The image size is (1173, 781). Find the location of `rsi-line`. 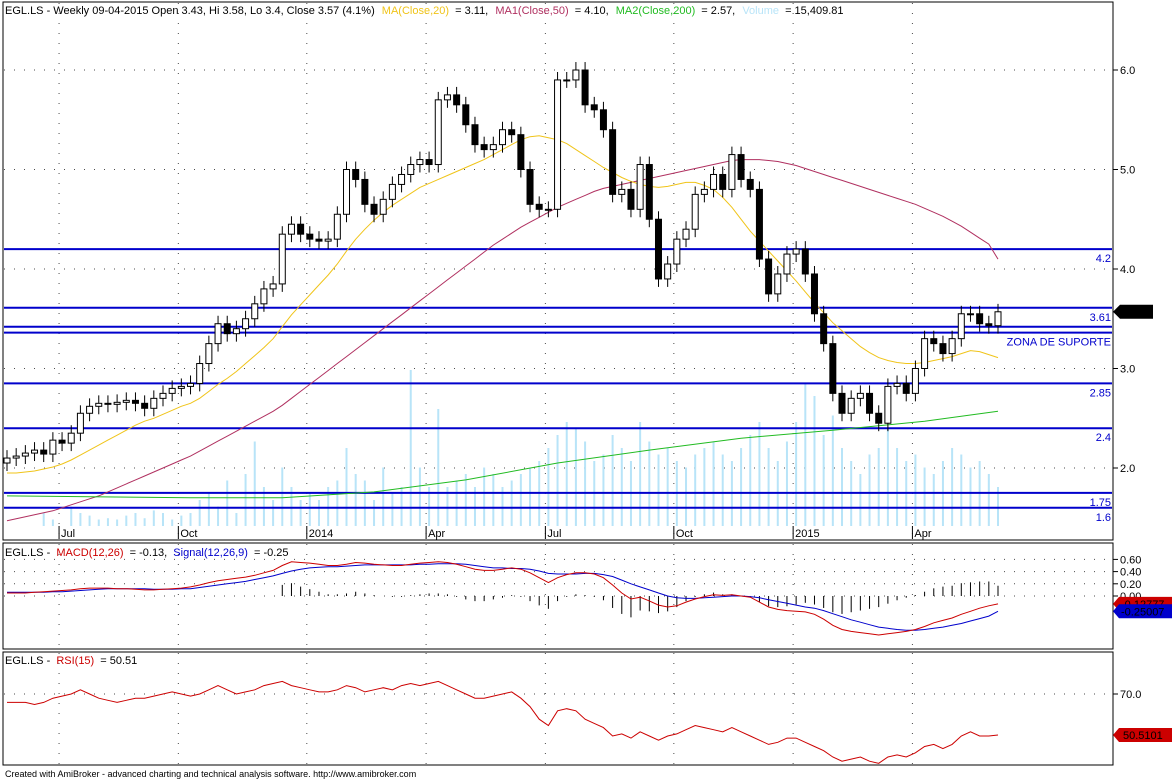

rsi-line is located at coordinates (503, 722).